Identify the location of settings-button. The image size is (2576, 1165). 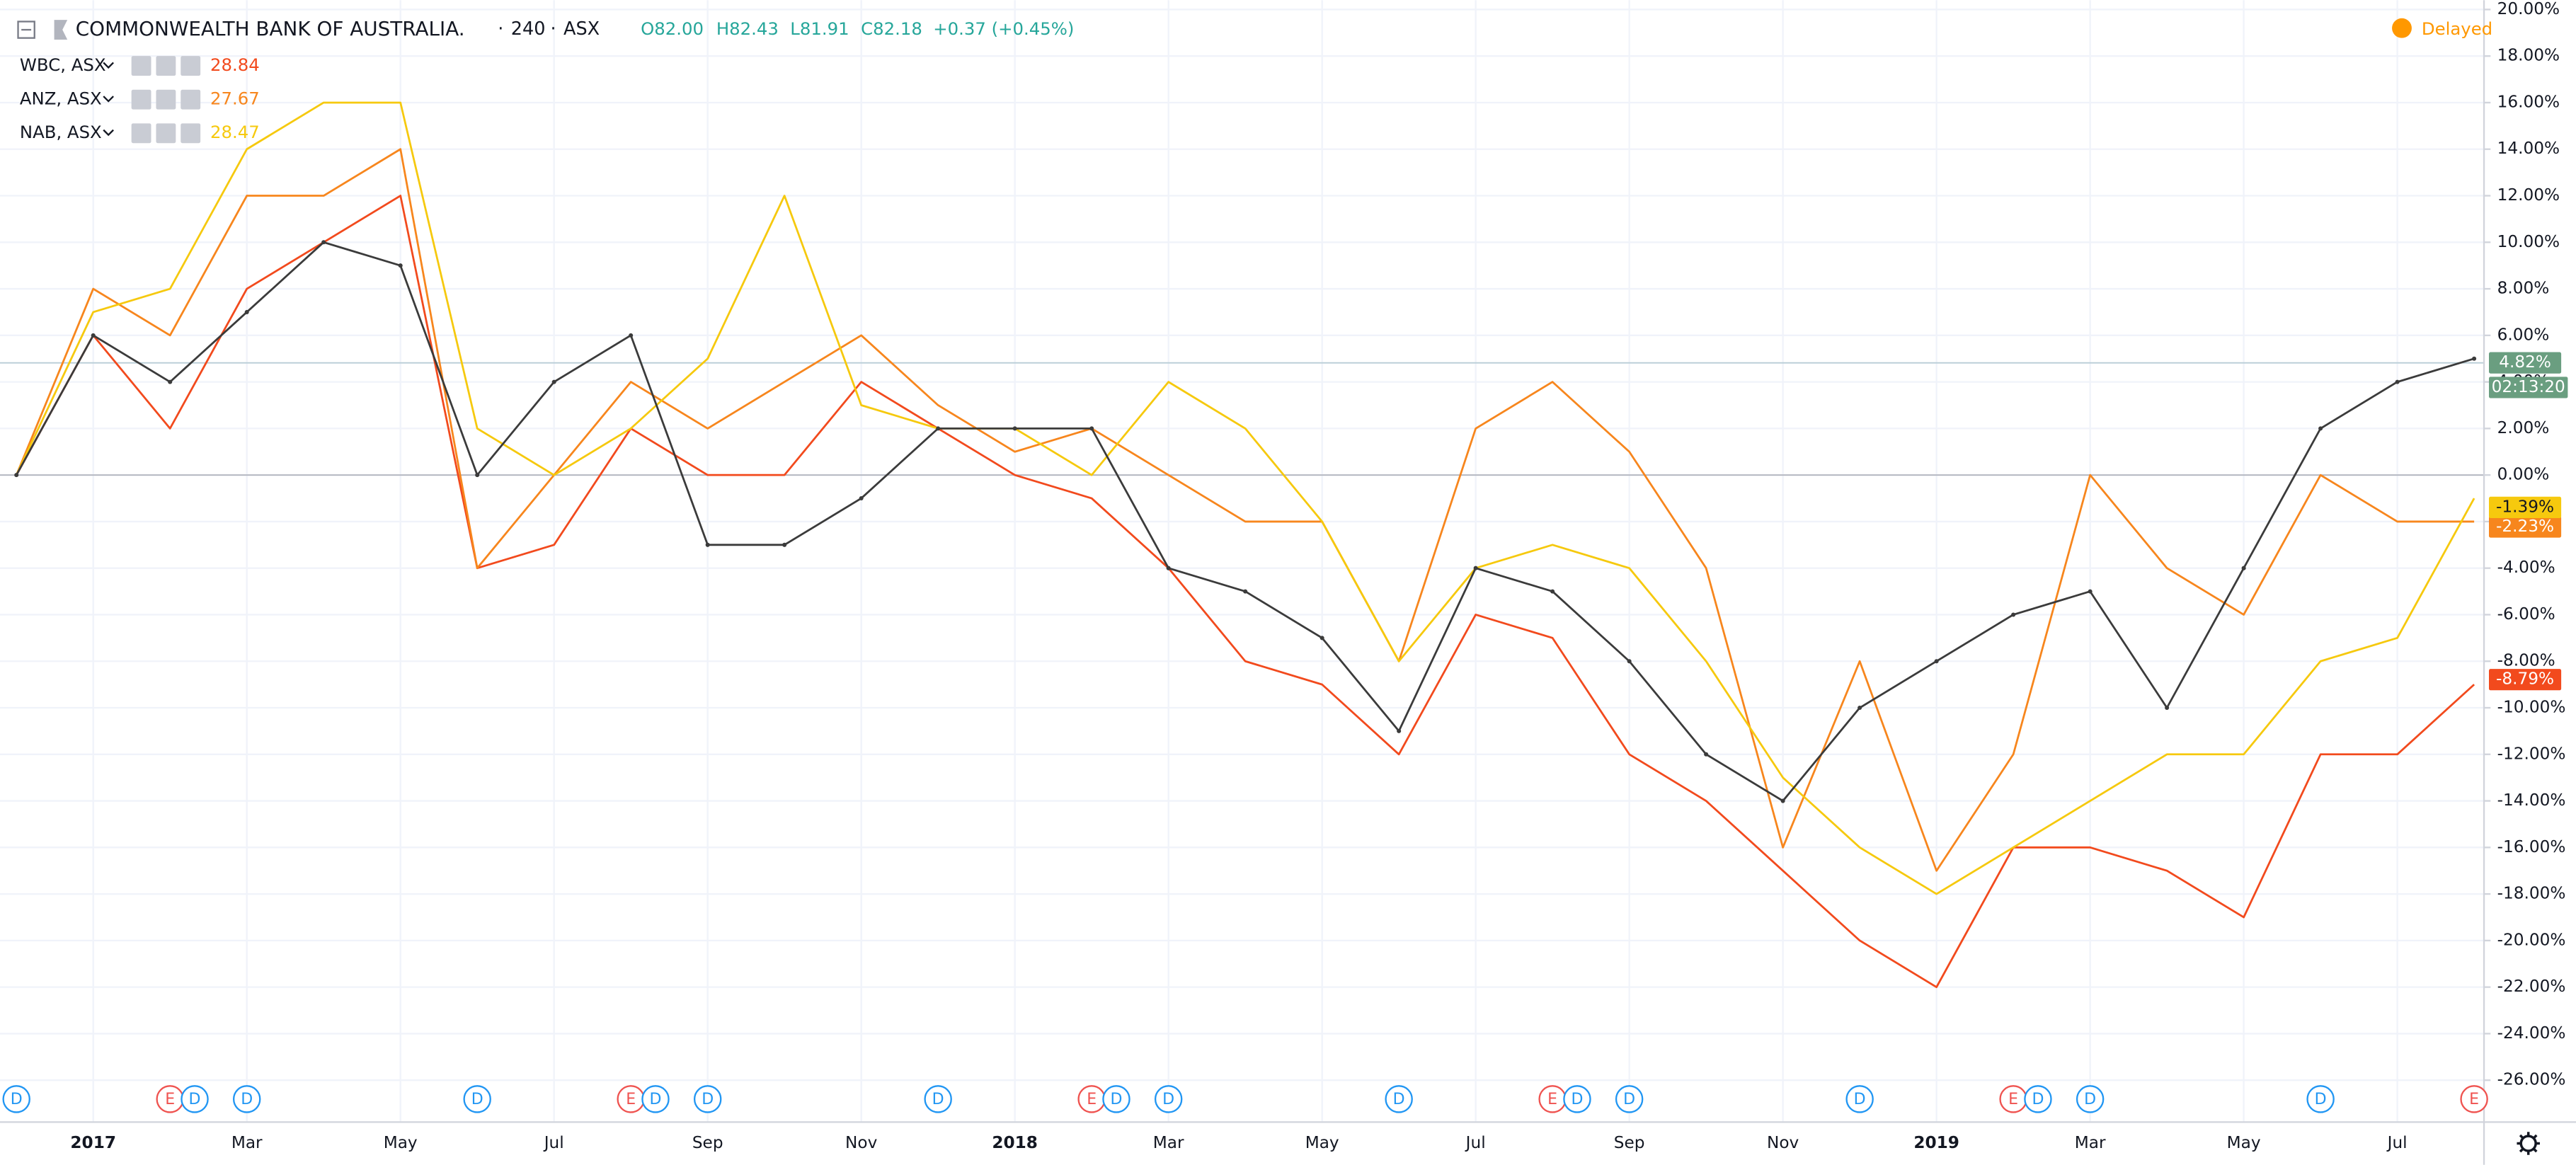
(2528, 1143).